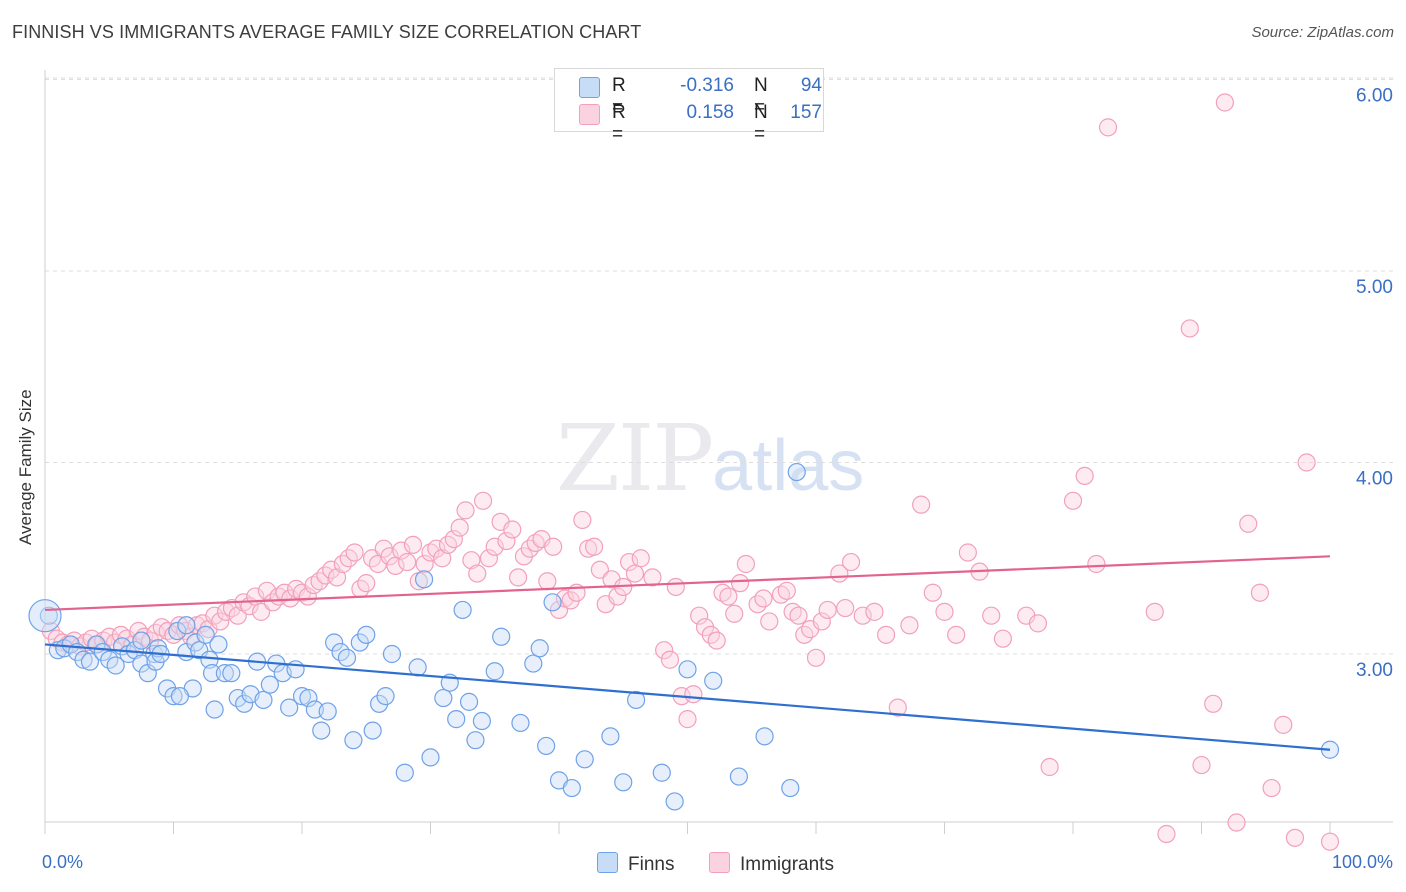  What do you see at coordinates (589, 87) in the screenshot?
I see `finns-swatch` at bounding box center [589, 87].